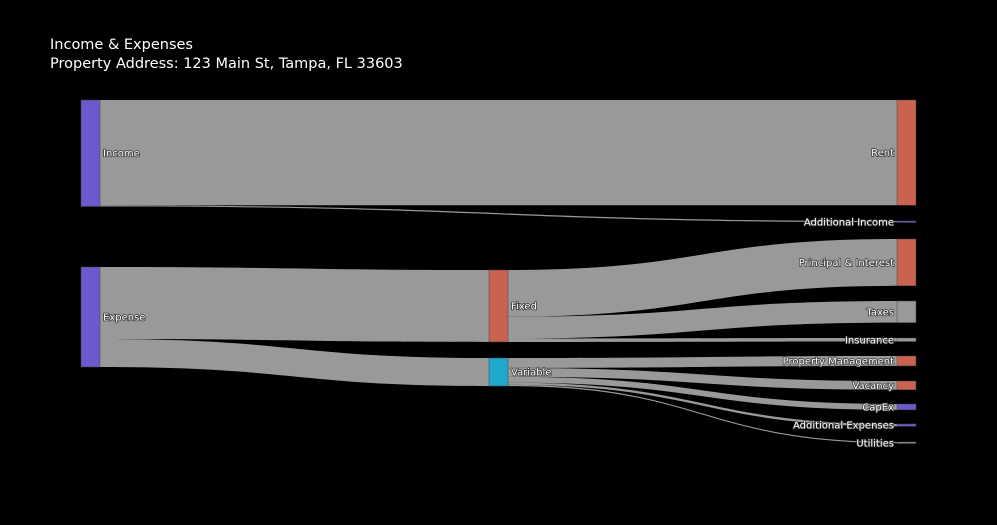 This screenshot has height=525, width=997. I want to click on link-expense-to-fixed, so click(294, 304).